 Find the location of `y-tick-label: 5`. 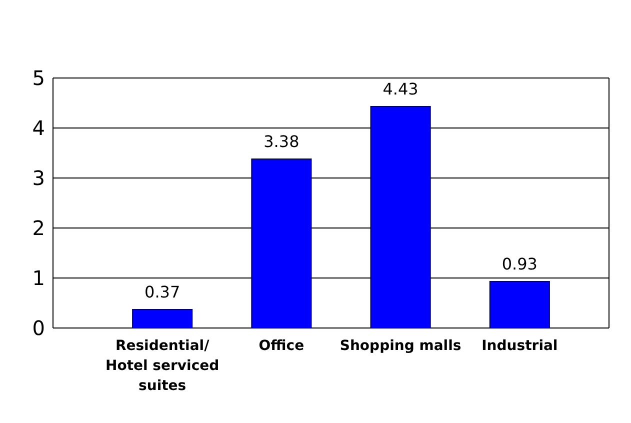

y-tick-label: 5 is located at coordinates (38, 78).